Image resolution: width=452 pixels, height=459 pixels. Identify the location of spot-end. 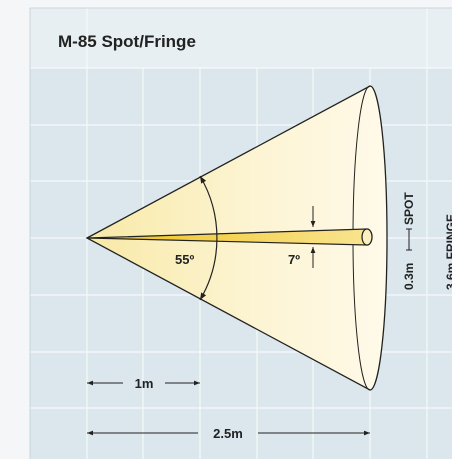
(367, 237).